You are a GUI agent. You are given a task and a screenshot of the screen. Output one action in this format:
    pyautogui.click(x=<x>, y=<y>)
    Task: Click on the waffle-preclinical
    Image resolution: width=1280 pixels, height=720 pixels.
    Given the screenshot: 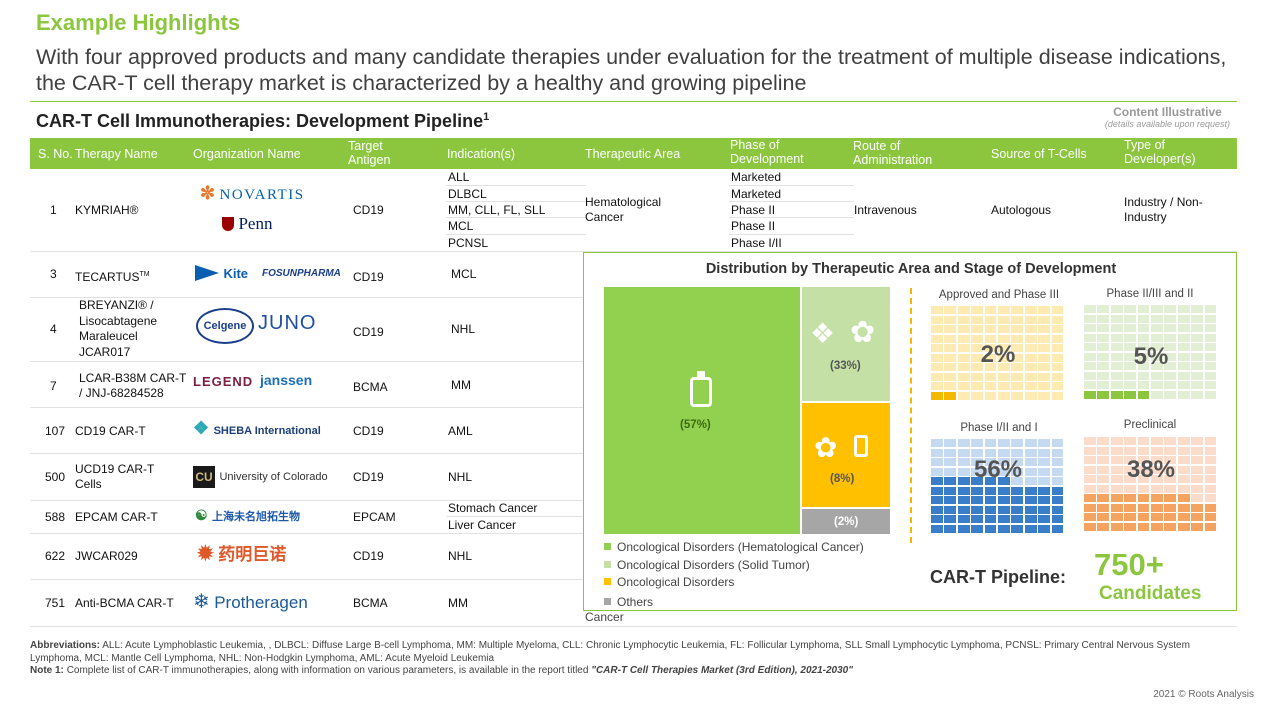 What is the action you would take?
    pyautogui.click(x=1151, y=484)
    